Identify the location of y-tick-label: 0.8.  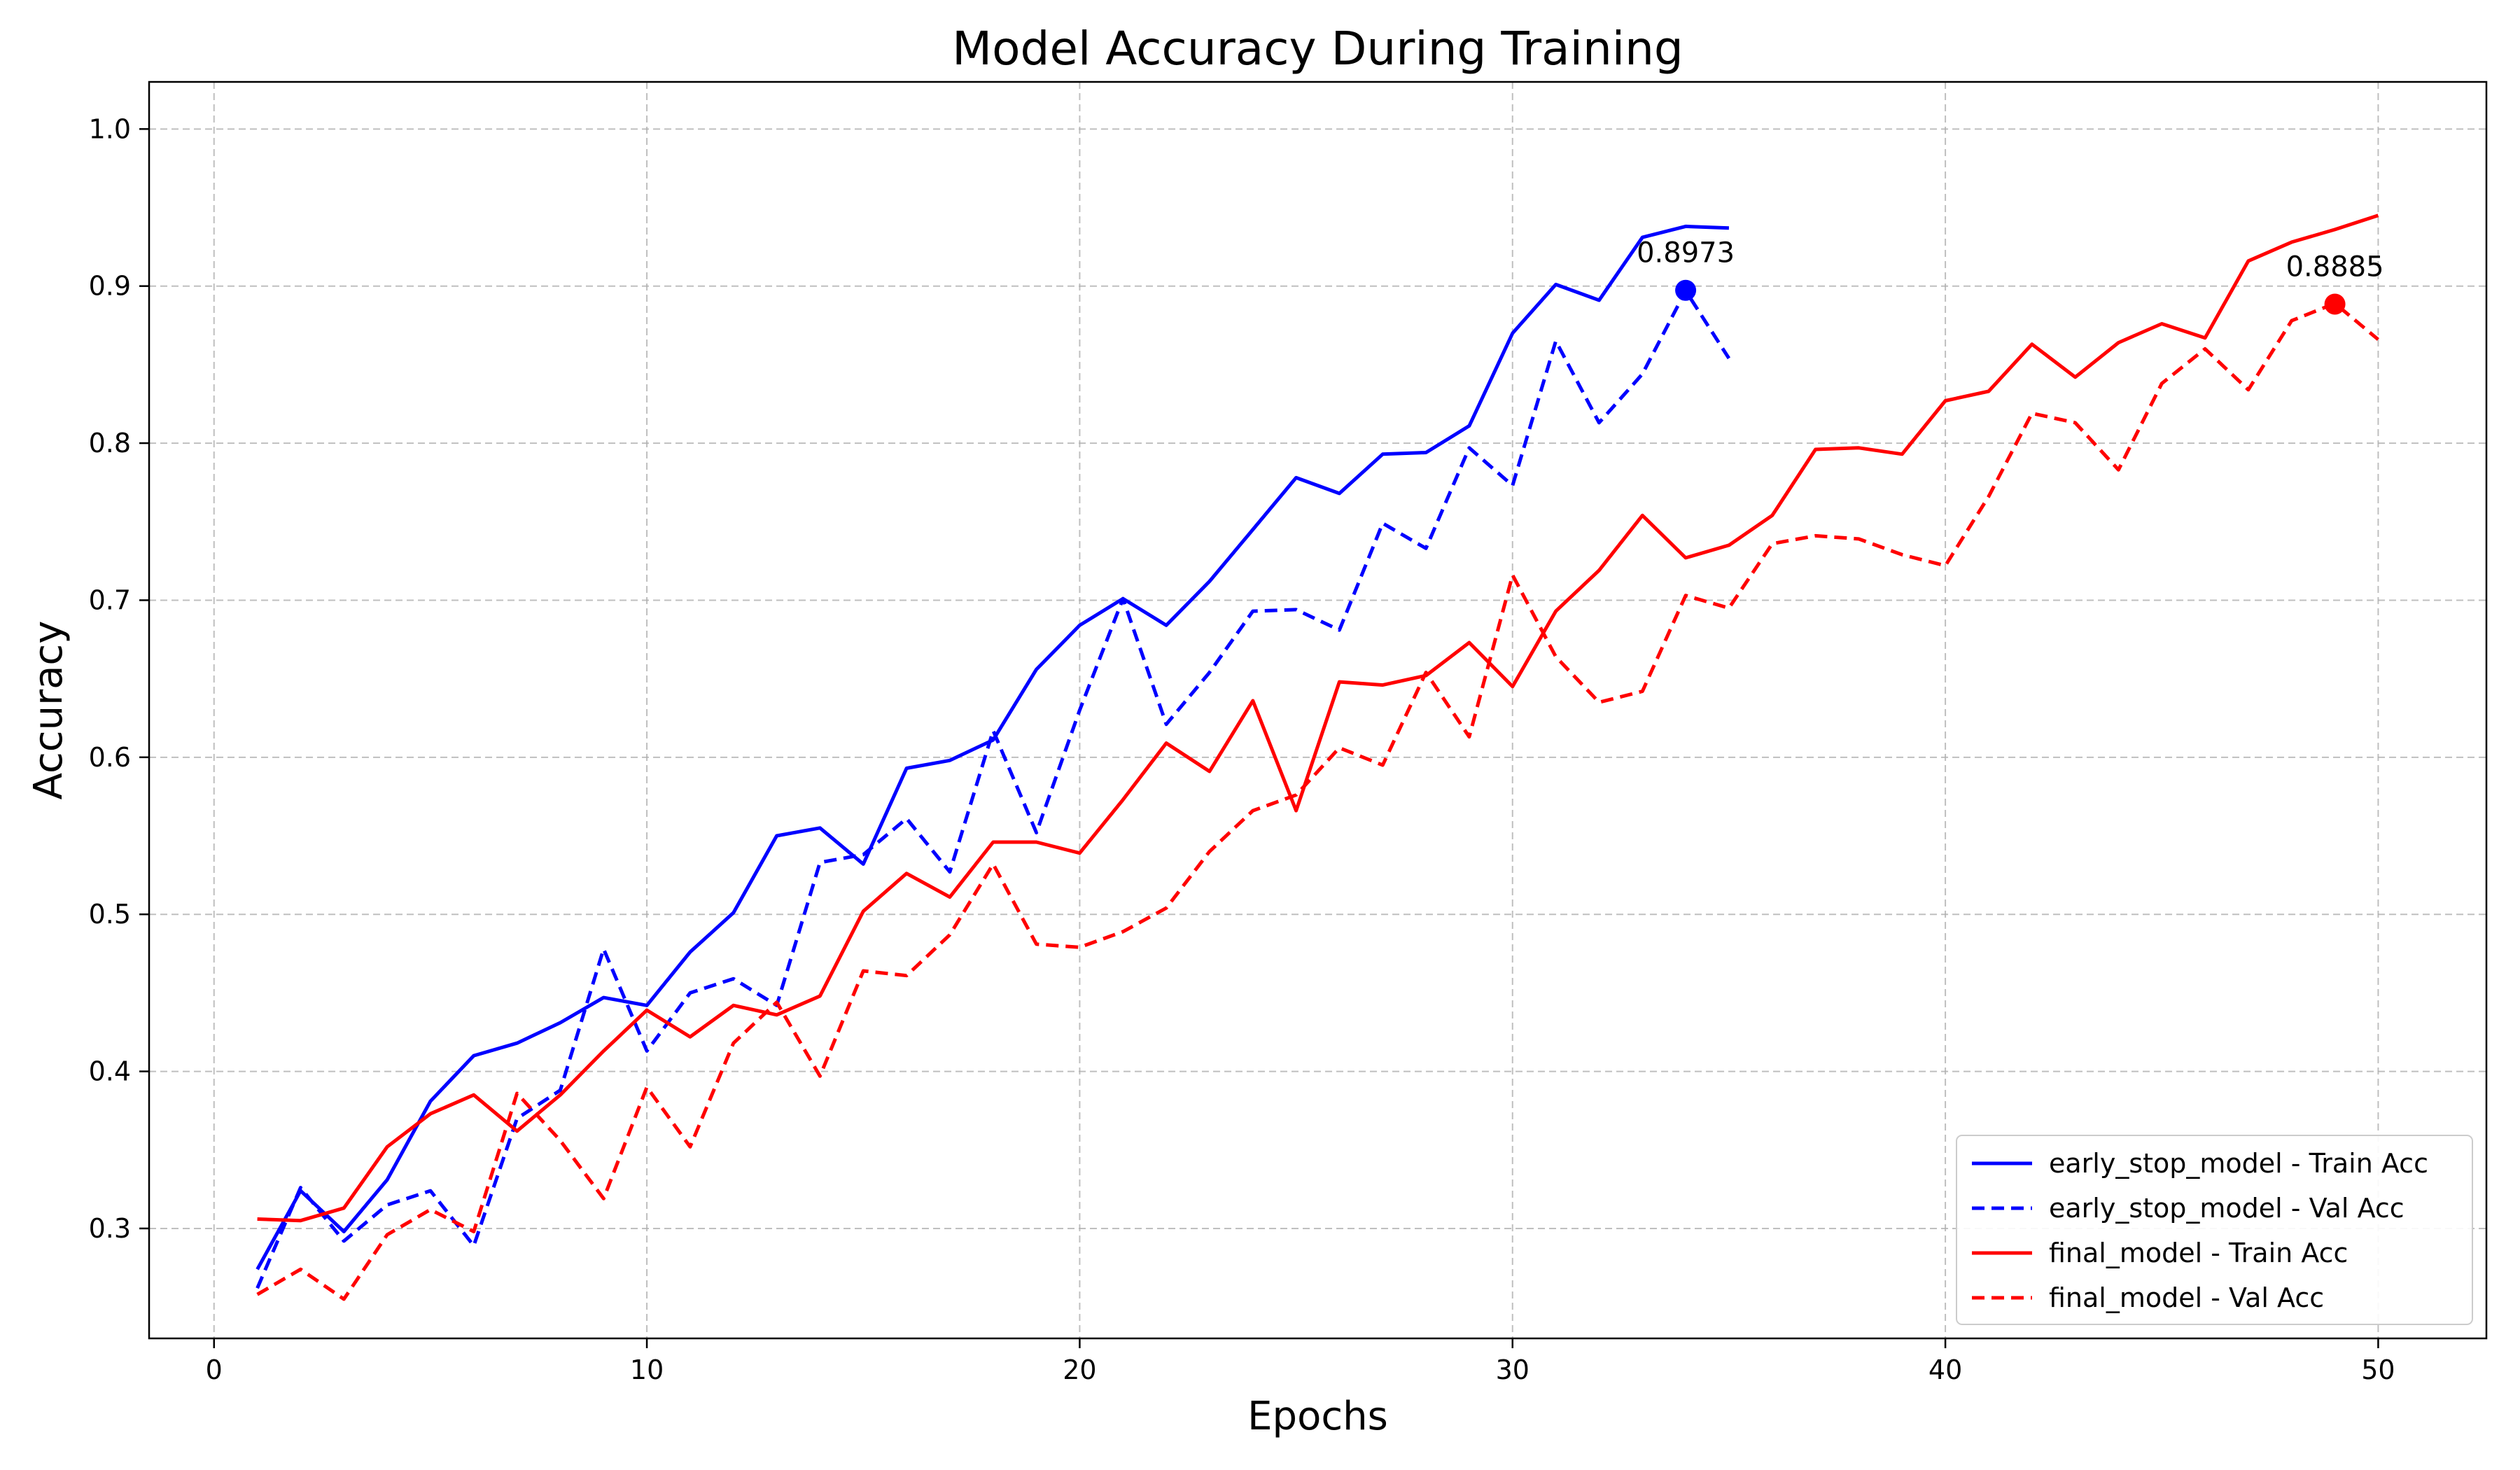
(110, 443).